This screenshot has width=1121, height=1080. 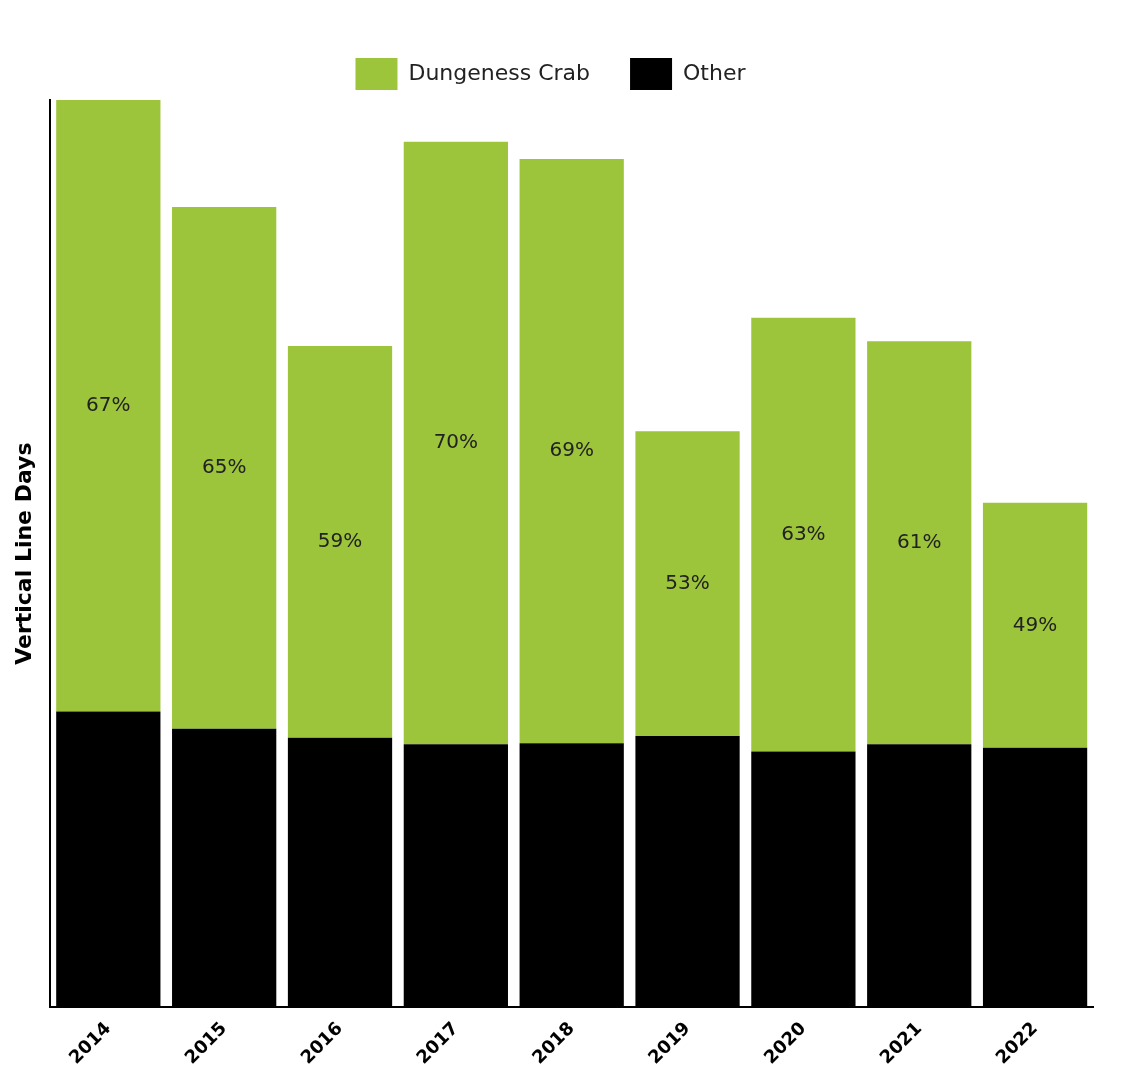 I want to click on annotation: 65%, so click(x=224, y=466).